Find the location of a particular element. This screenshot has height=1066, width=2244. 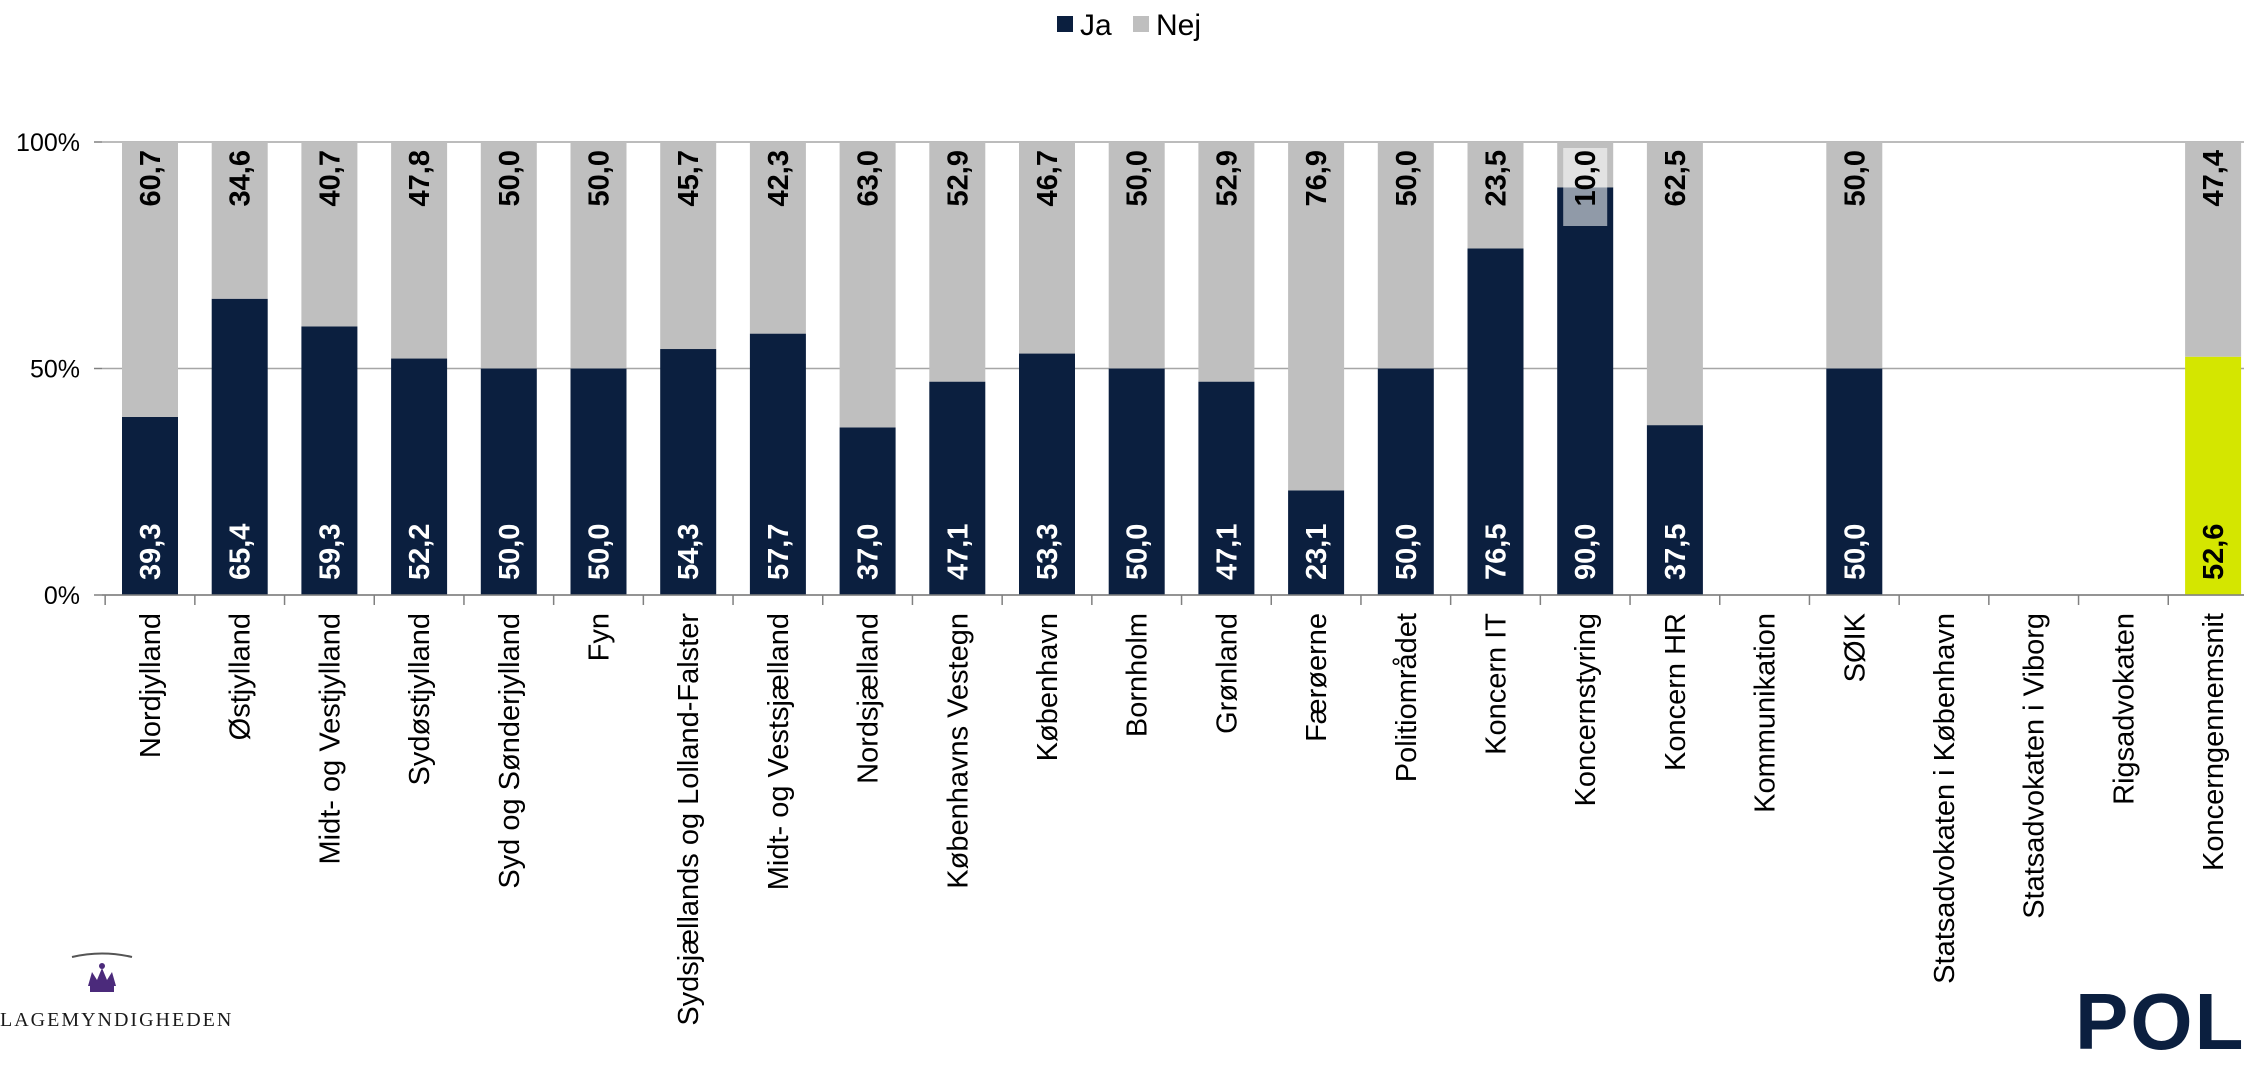

category-label-soik: SØIK is located at coordinates (1855, 647).